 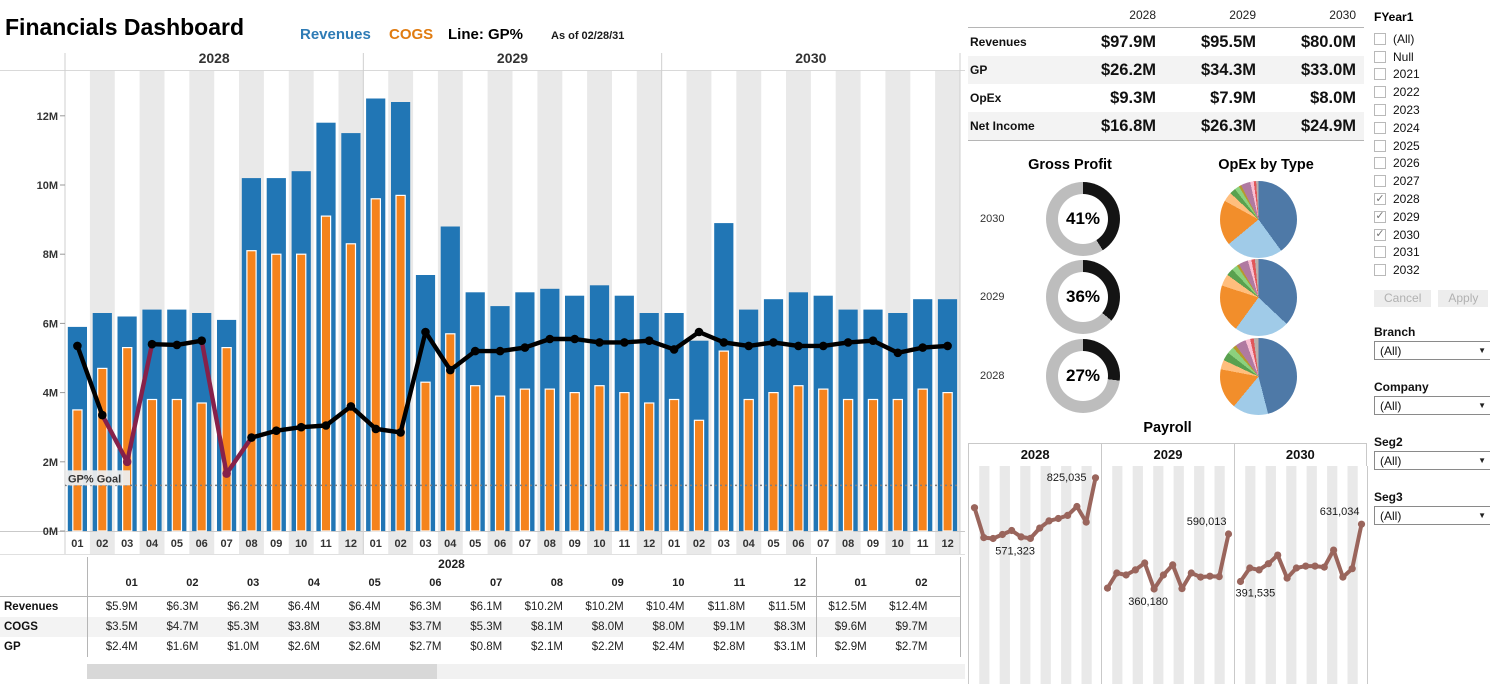 What do you see at coordinates (1431, 110) in the screenshot?
I see `fyear-option-2023: 2023` at bounding box center [1431, 110].